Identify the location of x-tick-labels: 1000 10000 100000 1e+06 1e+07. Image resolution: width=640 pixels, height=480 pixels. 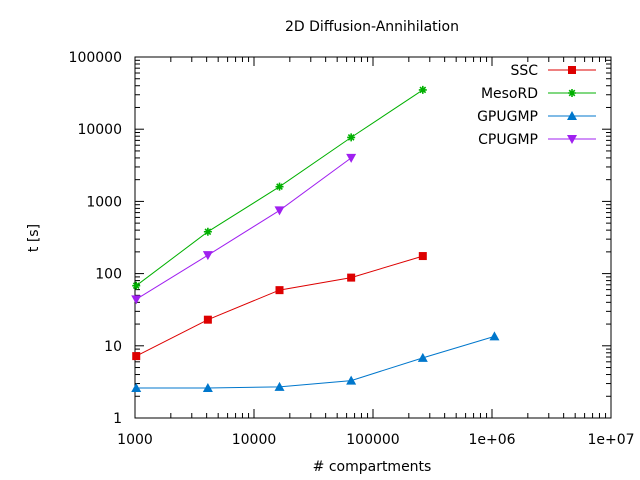
(375, 440).